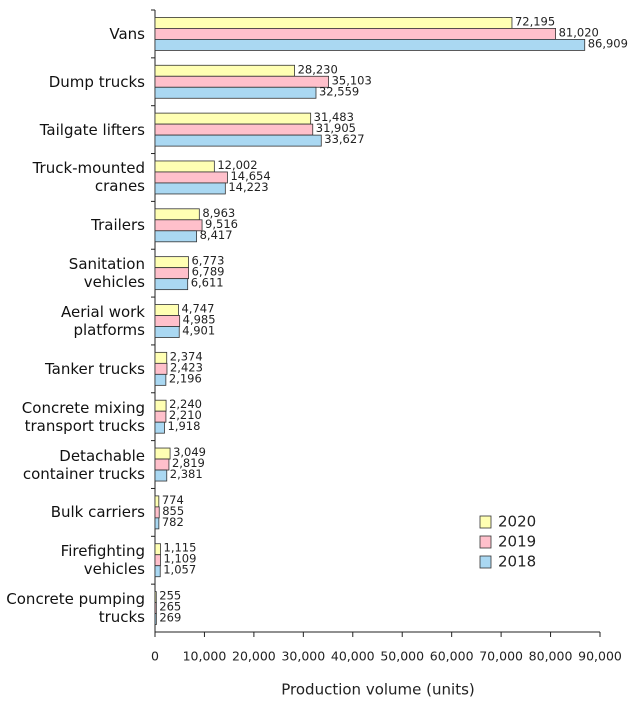  I want to click on value-label: 2,196, so click(185, 378).